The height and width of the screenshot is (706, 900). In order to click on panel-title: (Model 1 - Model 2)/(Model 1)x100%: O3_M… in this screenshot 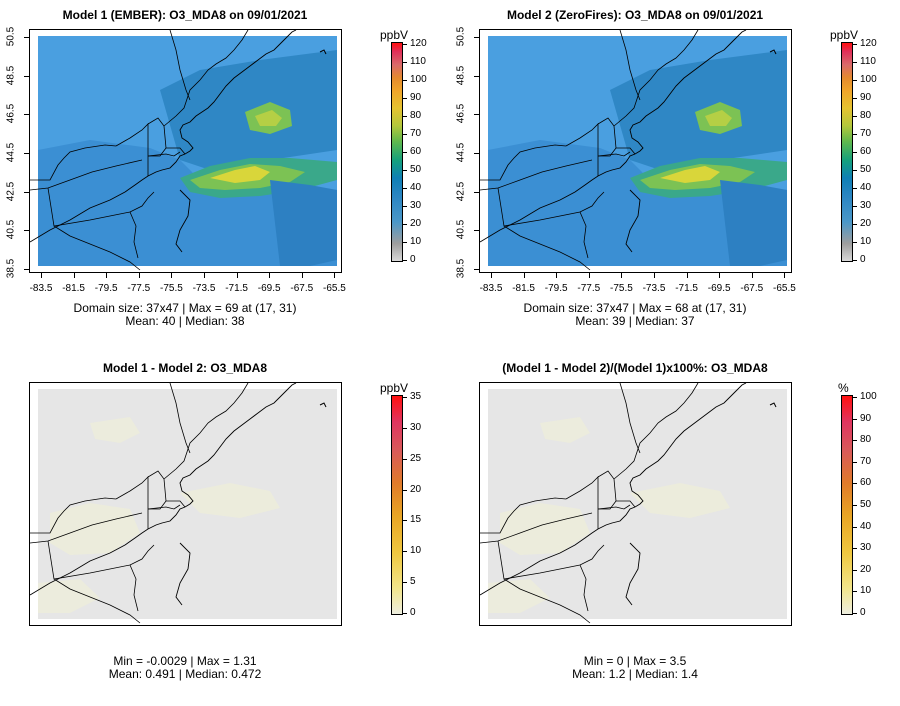, I will do `click(635, 368)`.